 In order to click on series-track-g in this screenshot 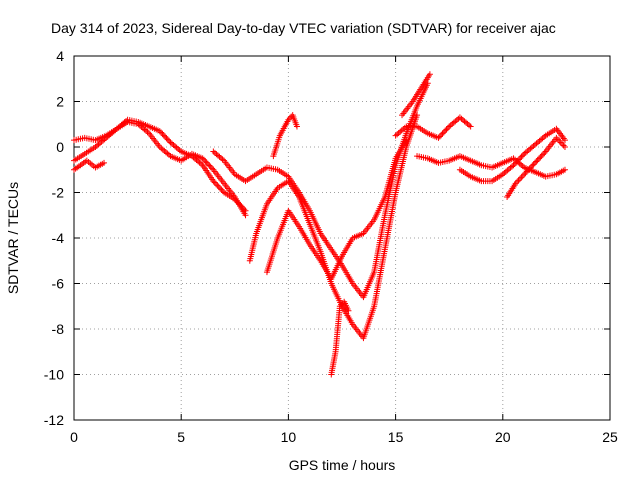, I will do `click(285, 136)`.